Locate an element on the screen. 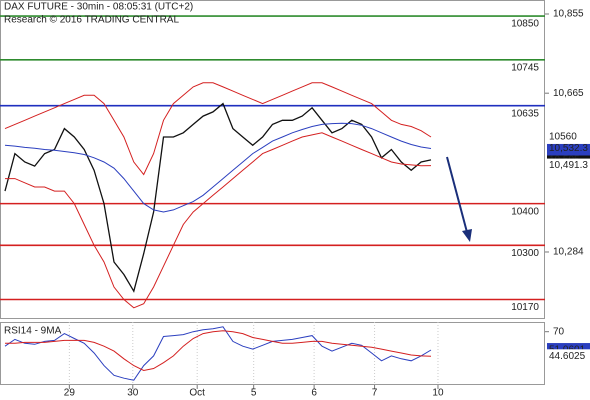  chart-title: DAX FUTURE - 30min - 08:05:31 (UTC+2) is located at coordinates (98, 7).